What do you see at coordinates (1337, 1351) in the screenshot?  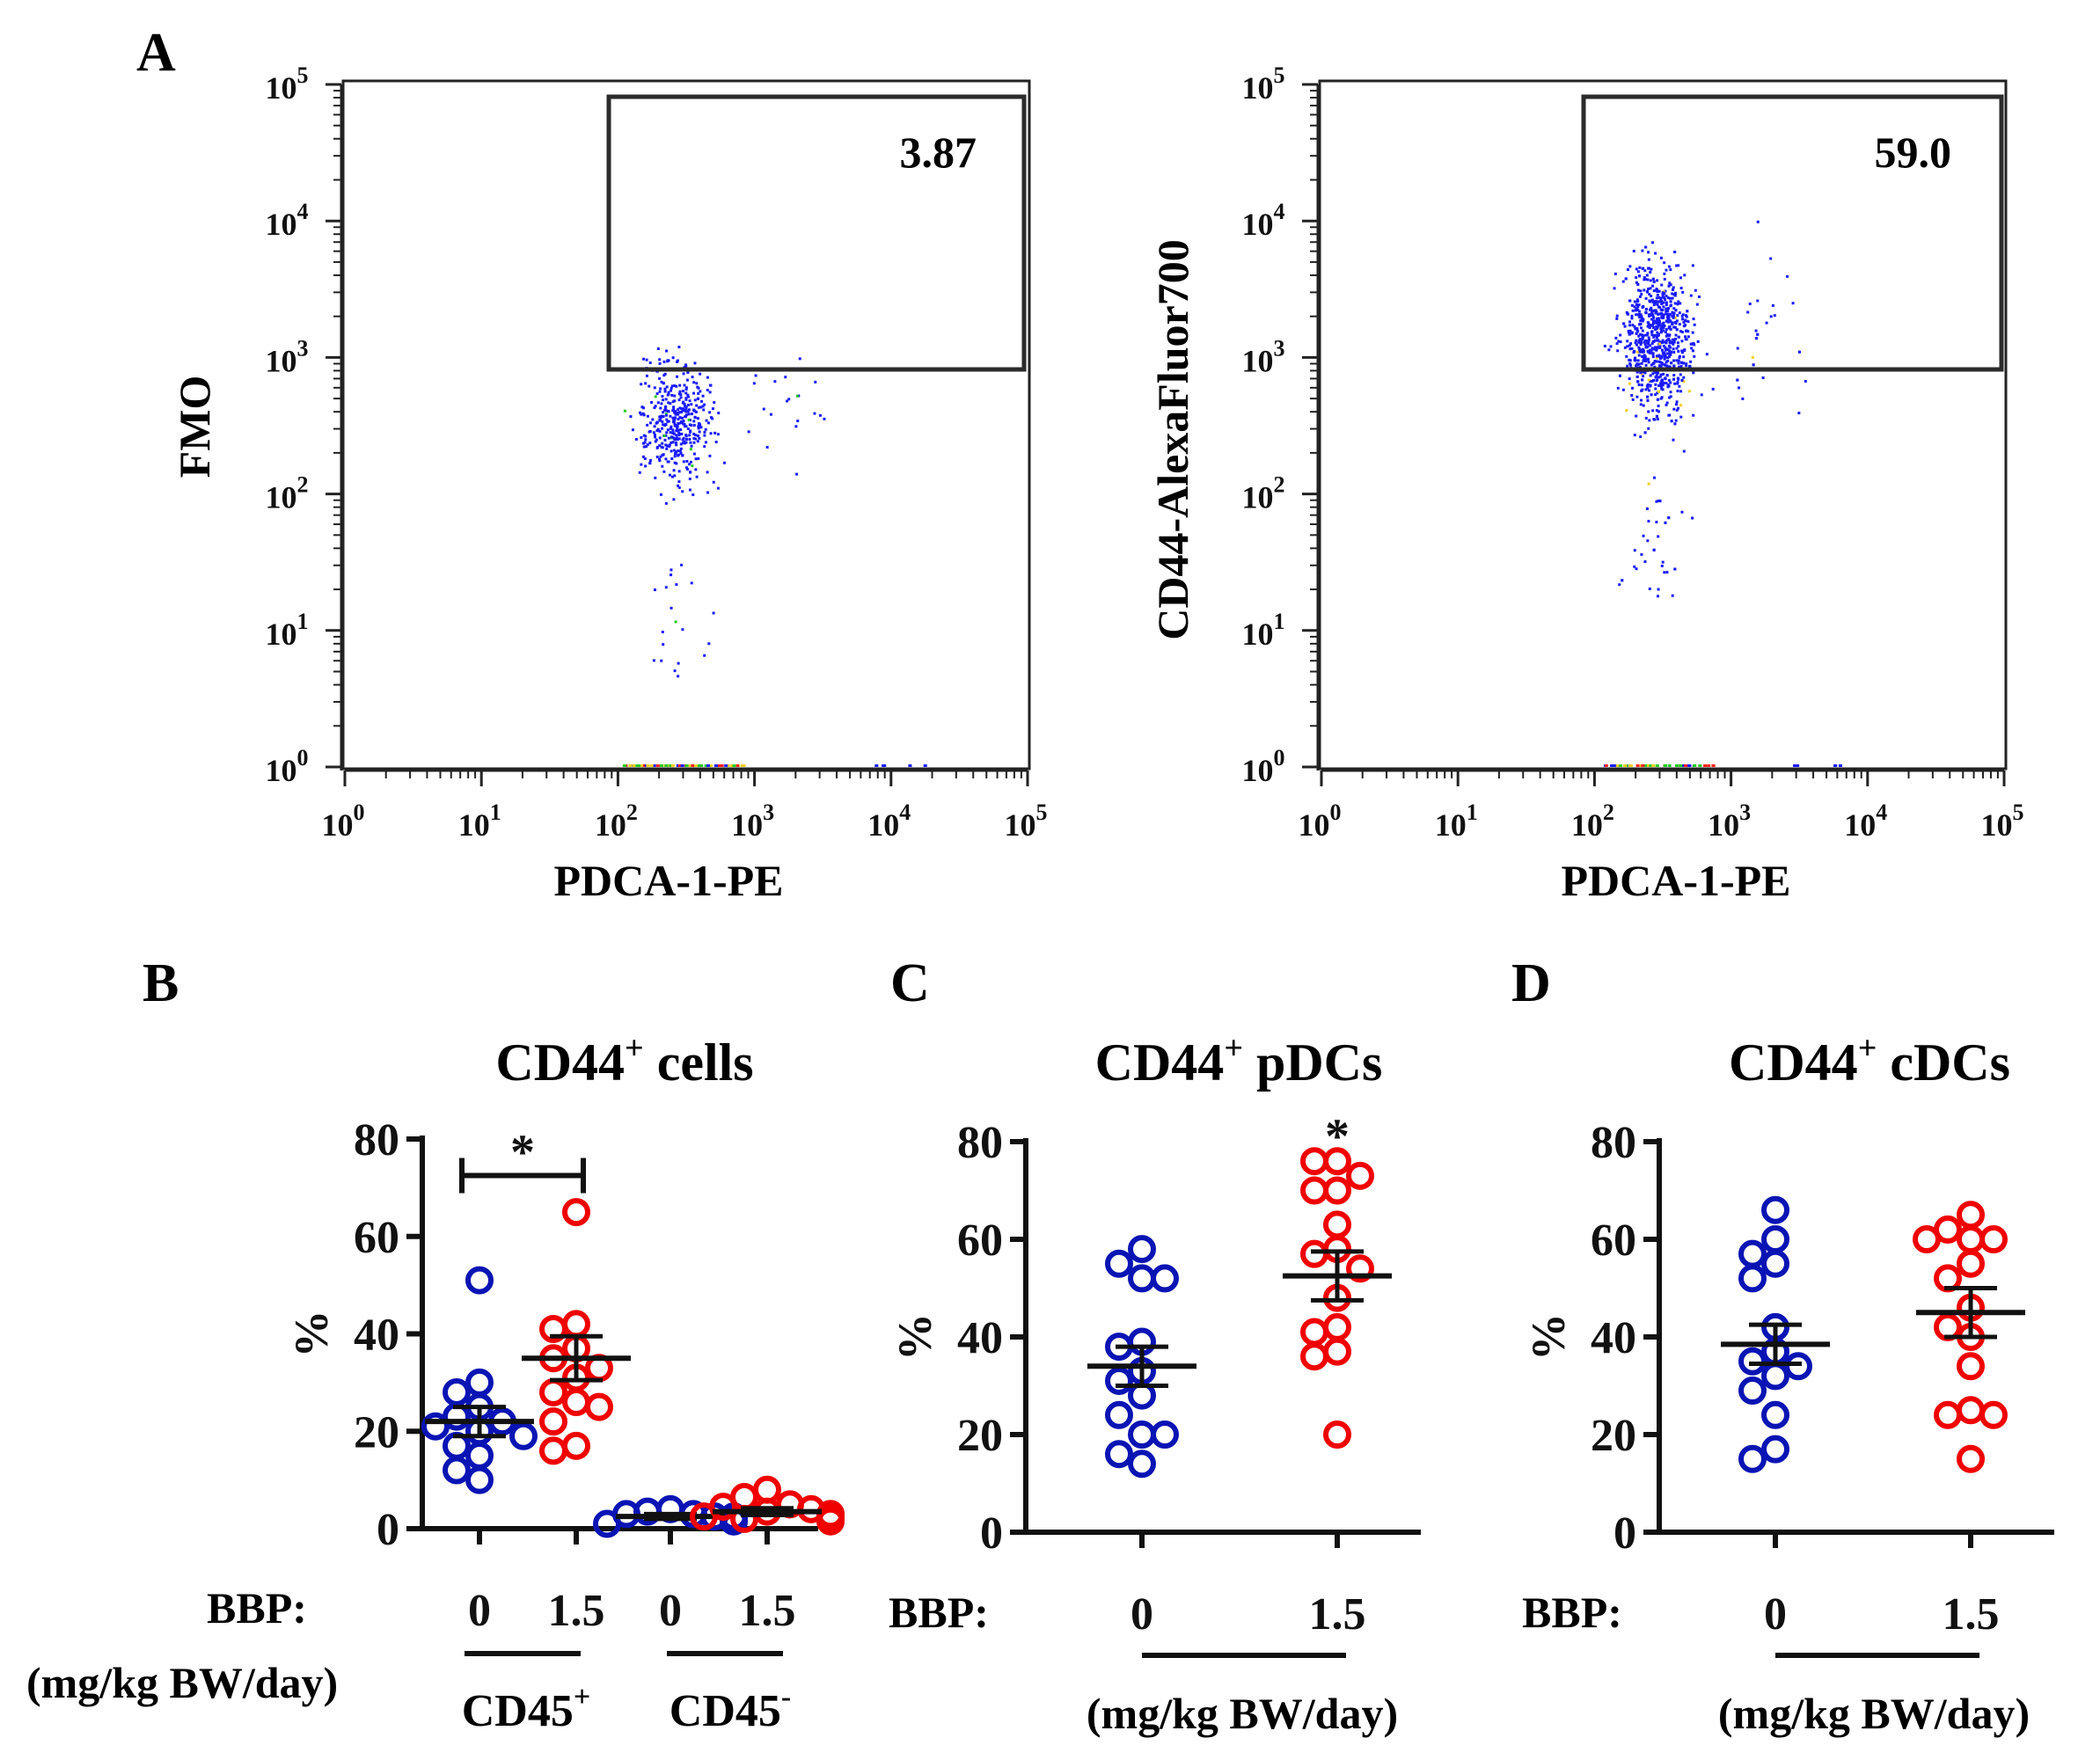 I see `chartC-data-point` at bounding box center [1337, 1351].